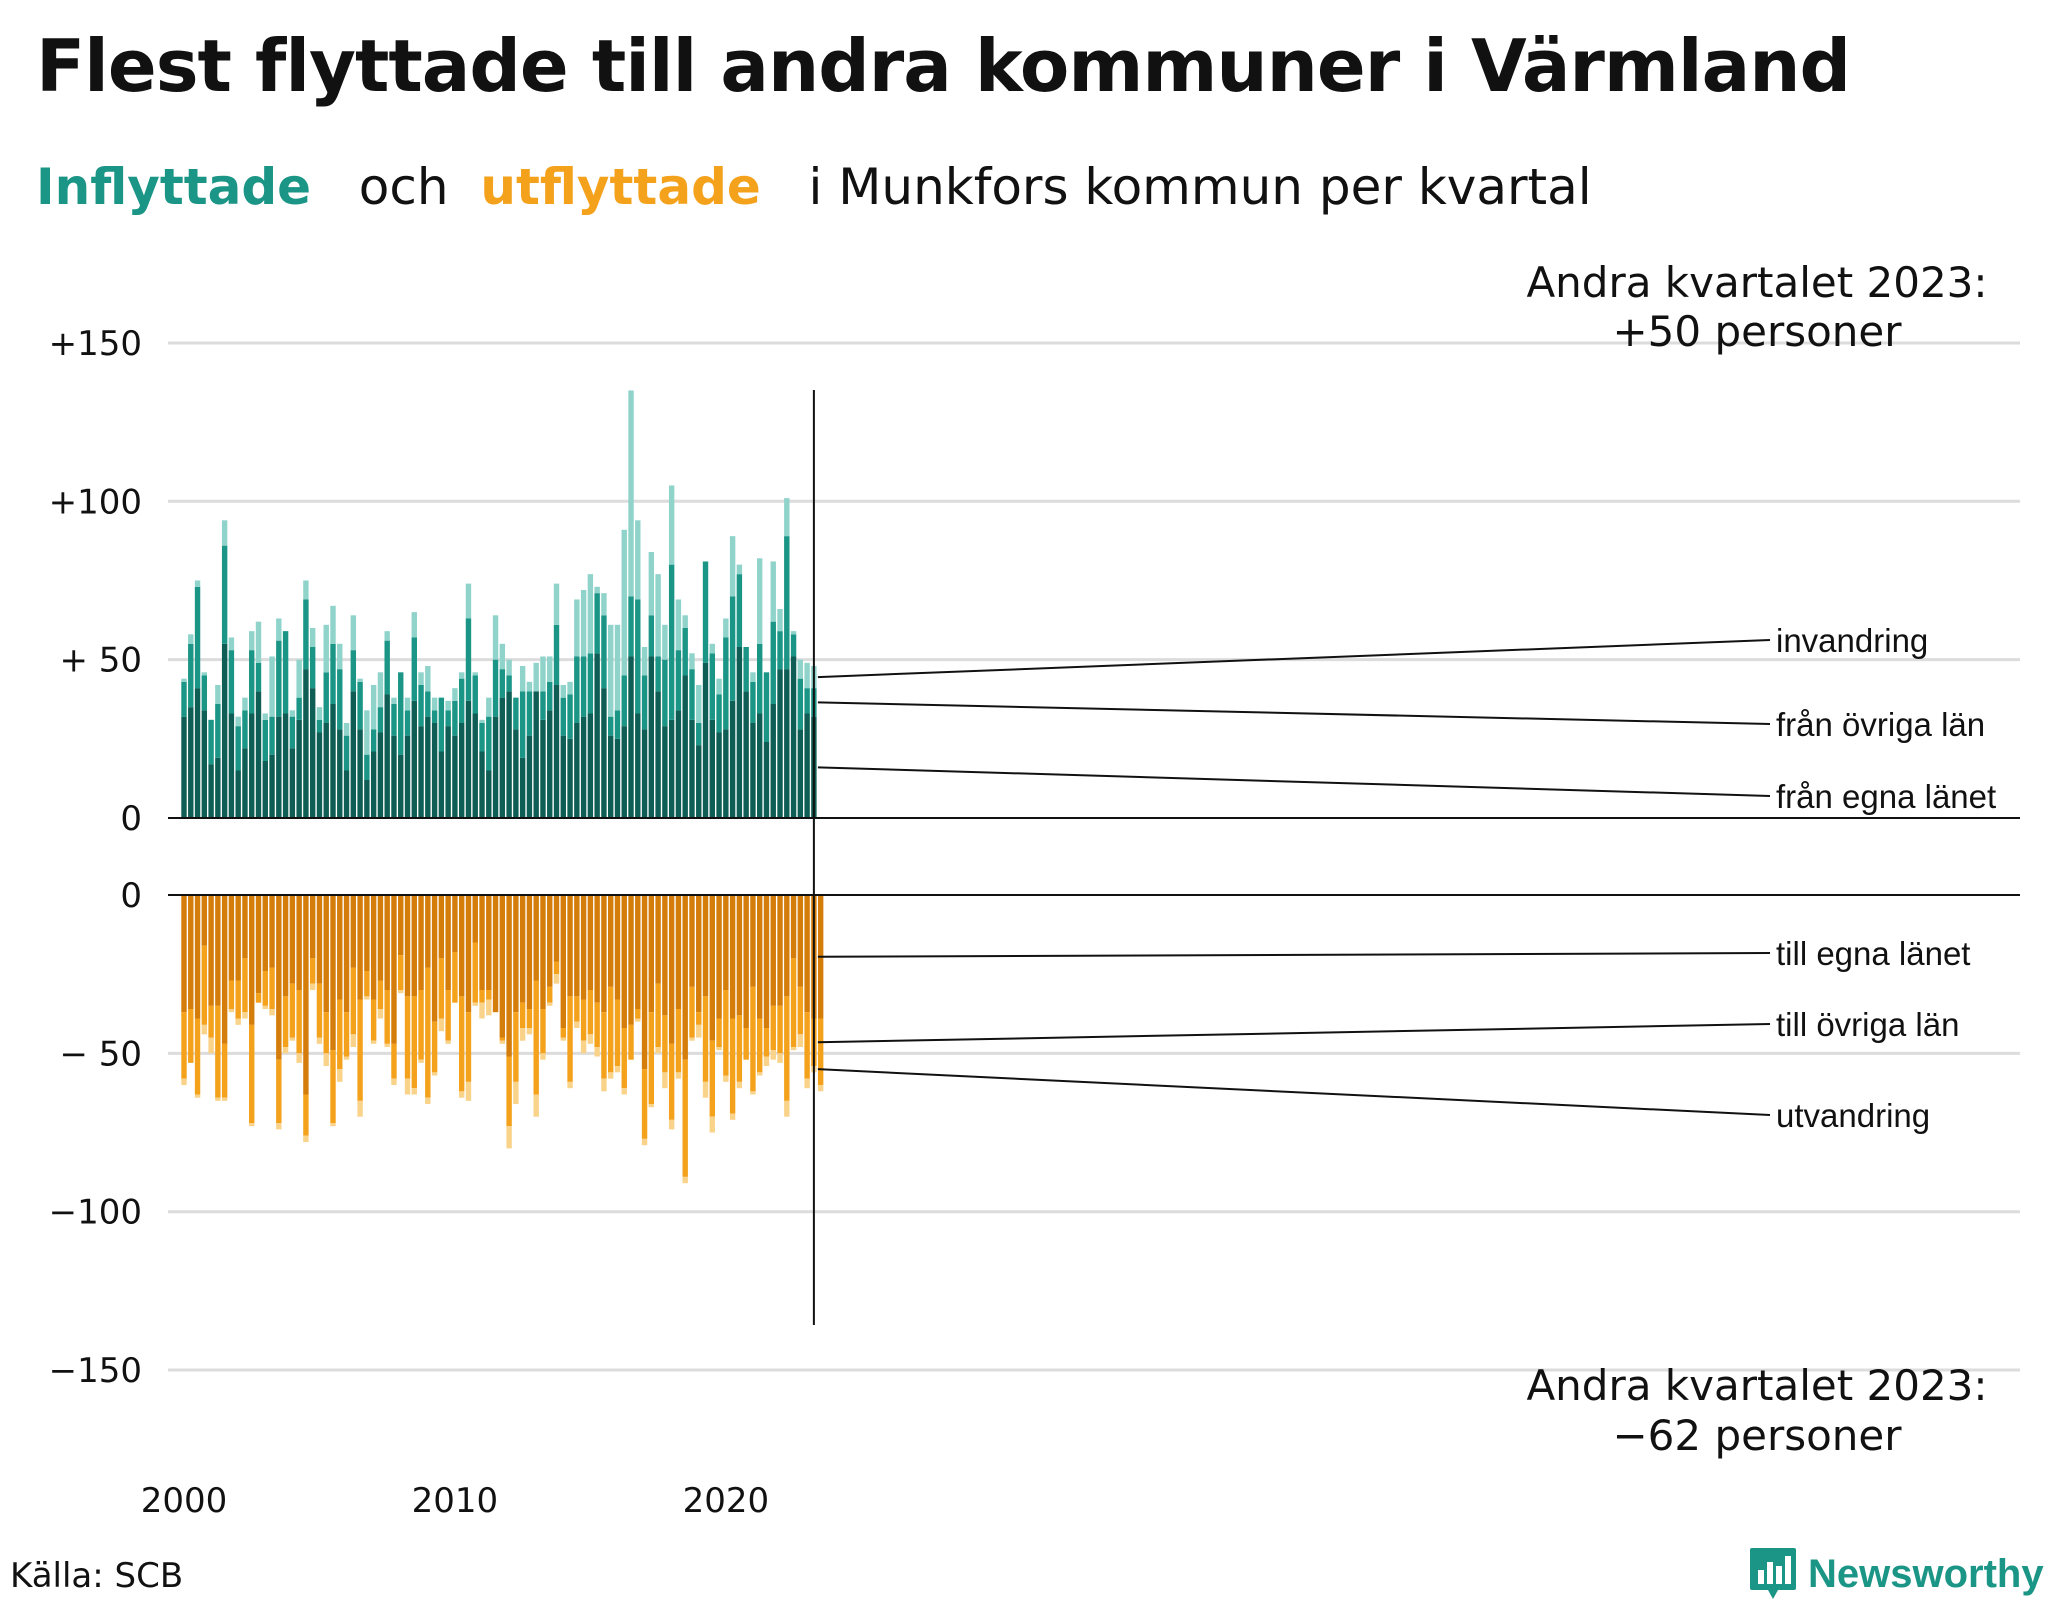 Image resolution: width=2048 pixels, height=1602 pixels. Describe the element at coordinates (1294, 955) in the screenshot. I see `annotation-leader` at that location.